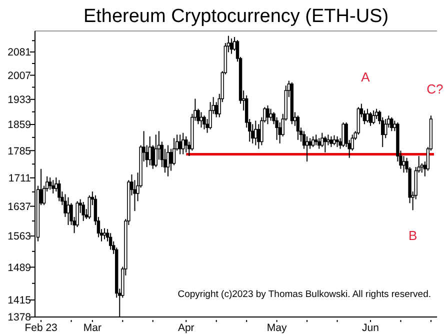  What do you see at coordinates (20, 300) in the screenshot?
I see `y-tick-label: 1415` at bounding box center [20, 300].